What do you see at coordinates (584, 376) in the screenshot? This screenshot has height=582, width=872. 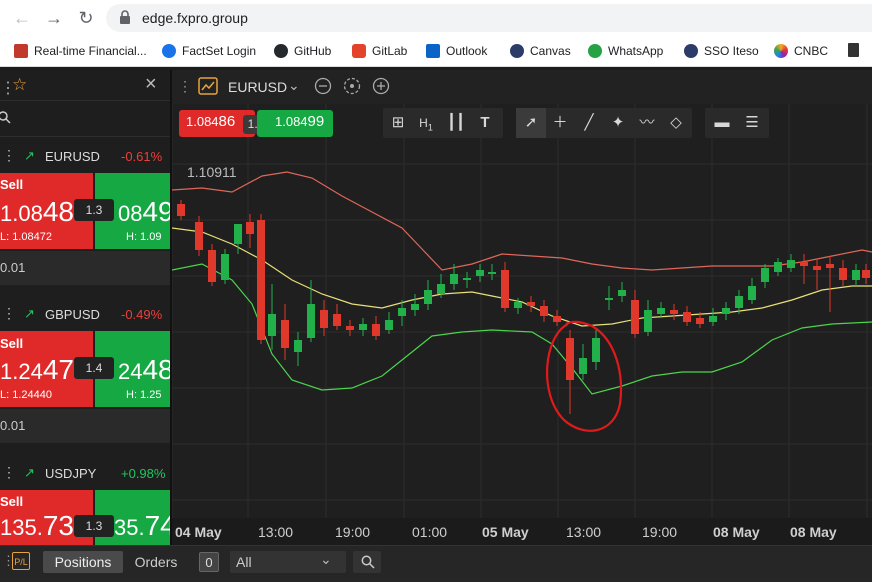 I see `annotation-circle` at bounding box center [584, 376].